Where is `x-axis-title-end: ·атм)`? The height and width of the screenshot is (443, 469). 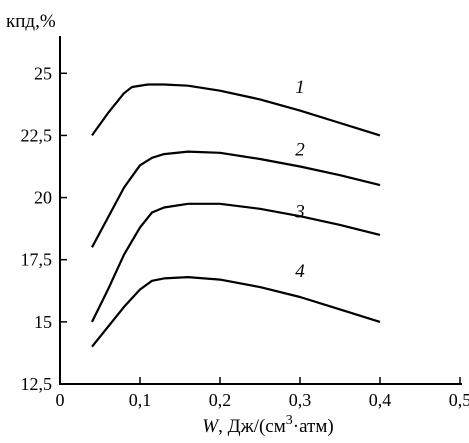
x-axis-title-end: ·атм) is located at coordinates (313, 426).